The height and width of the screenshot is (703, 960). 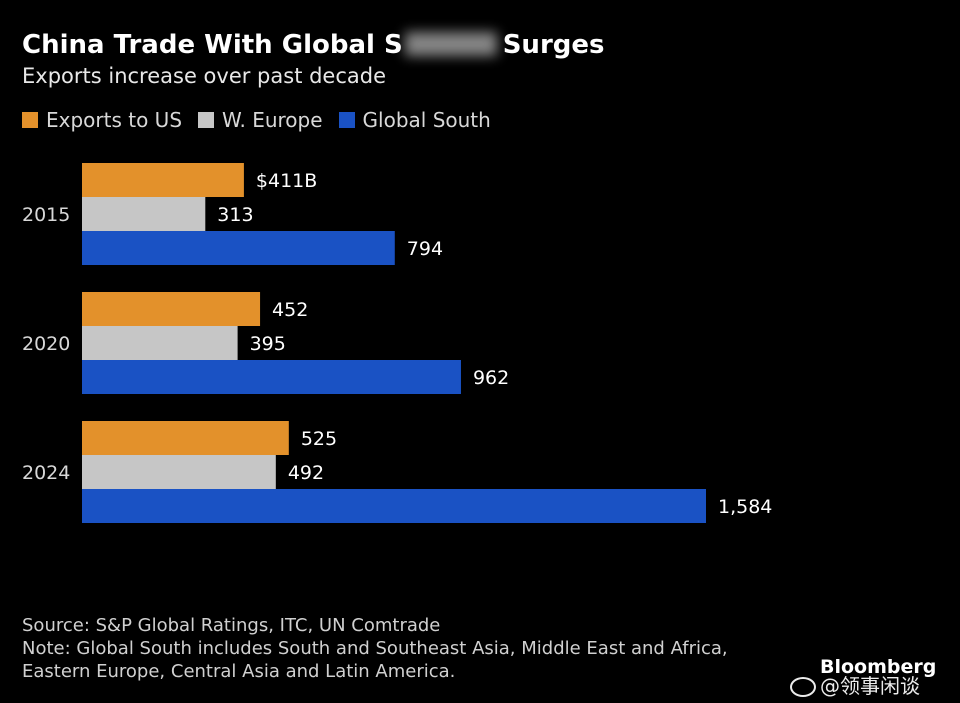 I want to click on legend: Exports to US W. Europe Global South, so click(x=264, y=120).